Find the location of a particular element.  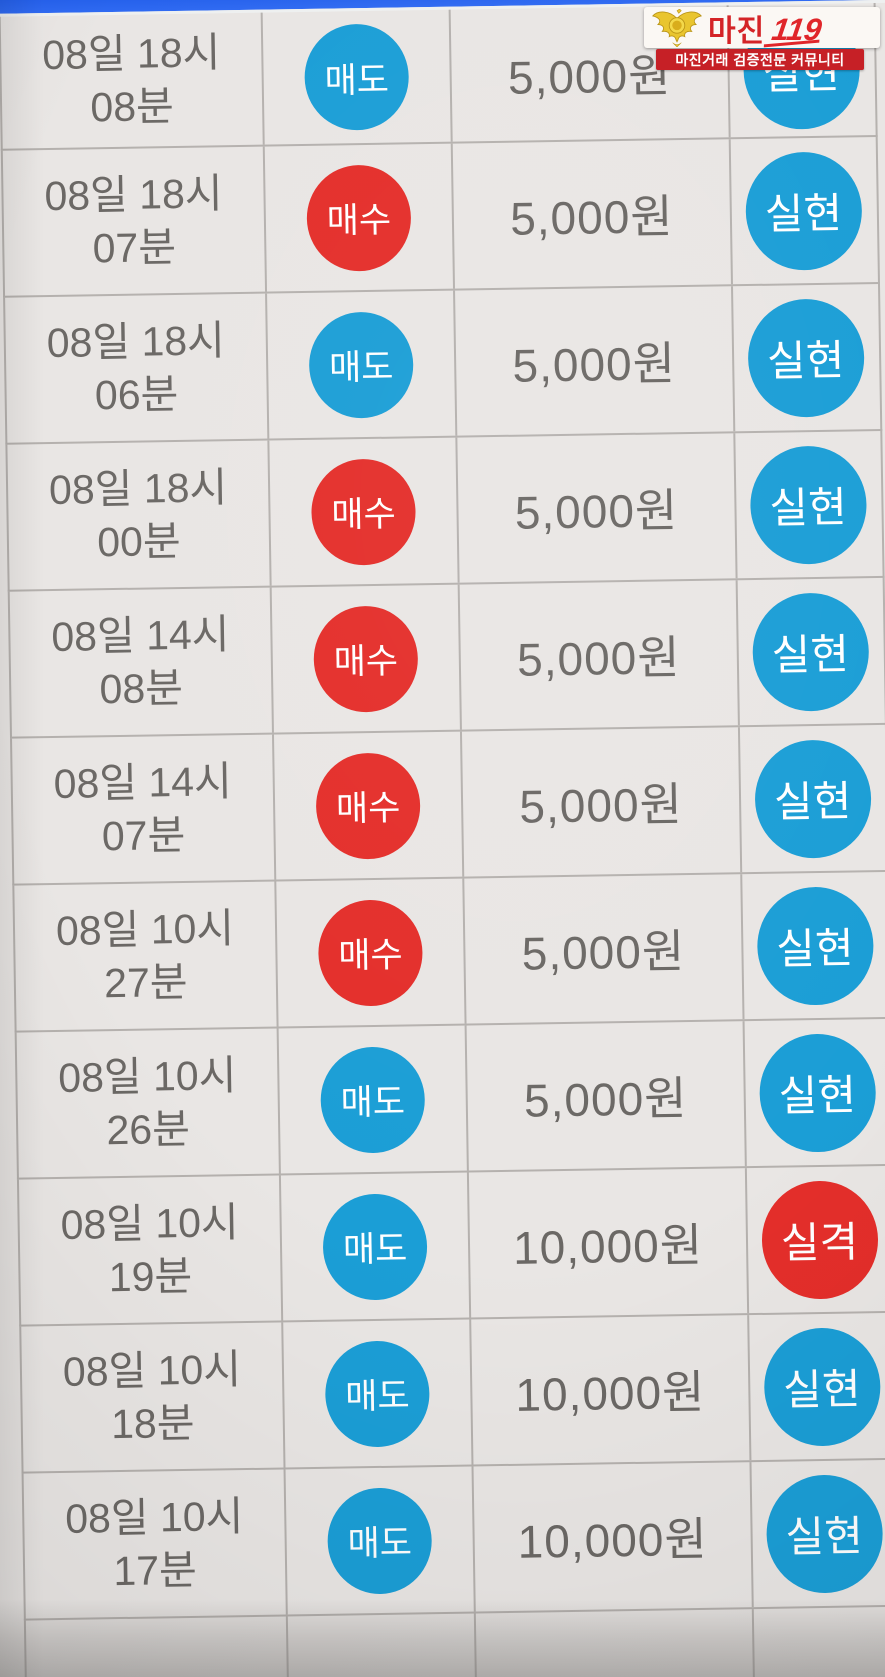

empty-amount-cell is located at coordinates (615, 1643).